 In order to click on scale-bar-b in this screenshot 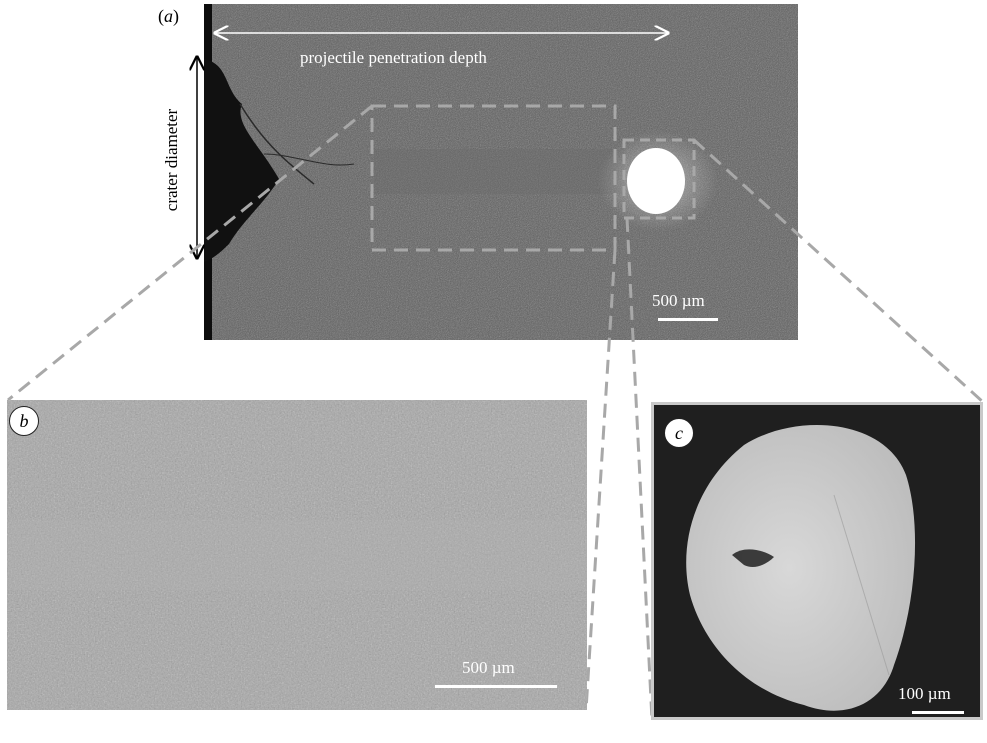, I will do `click(496, 686)`.